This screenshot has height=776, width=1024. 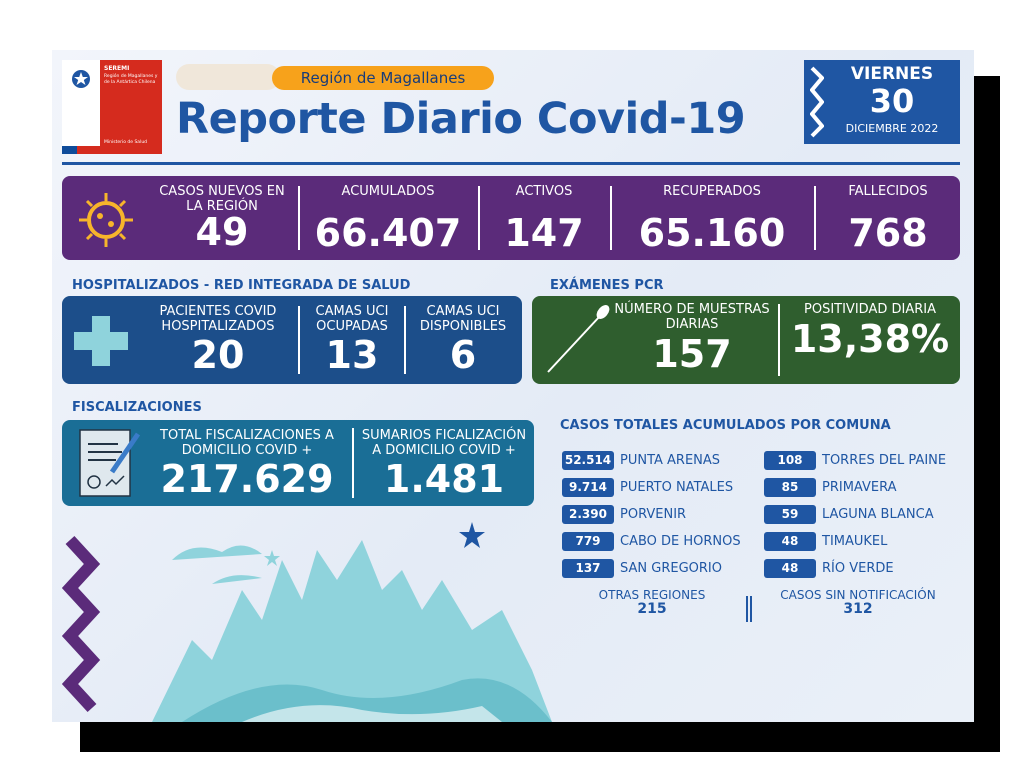 I want to click on swab-icon, so click(x=578, y=339).